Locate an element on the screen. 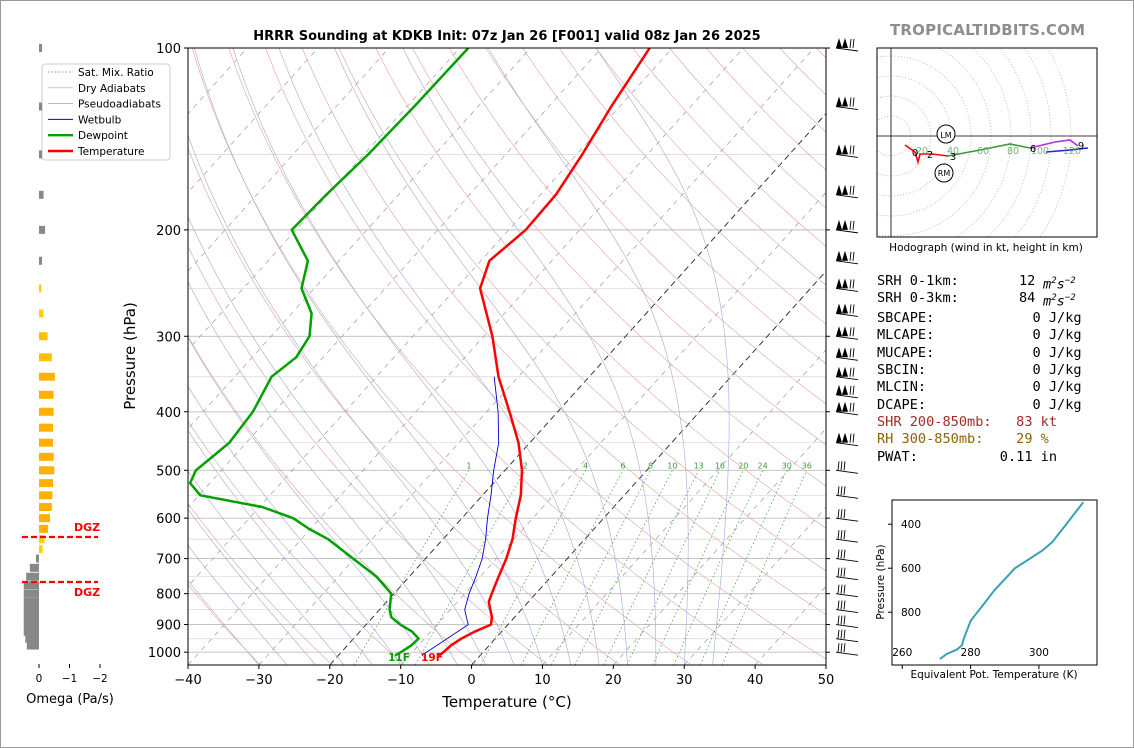  srh-0-3km-stat: SRH 0-3km: 84 m2s−2 is located at coordinates (976, 300).